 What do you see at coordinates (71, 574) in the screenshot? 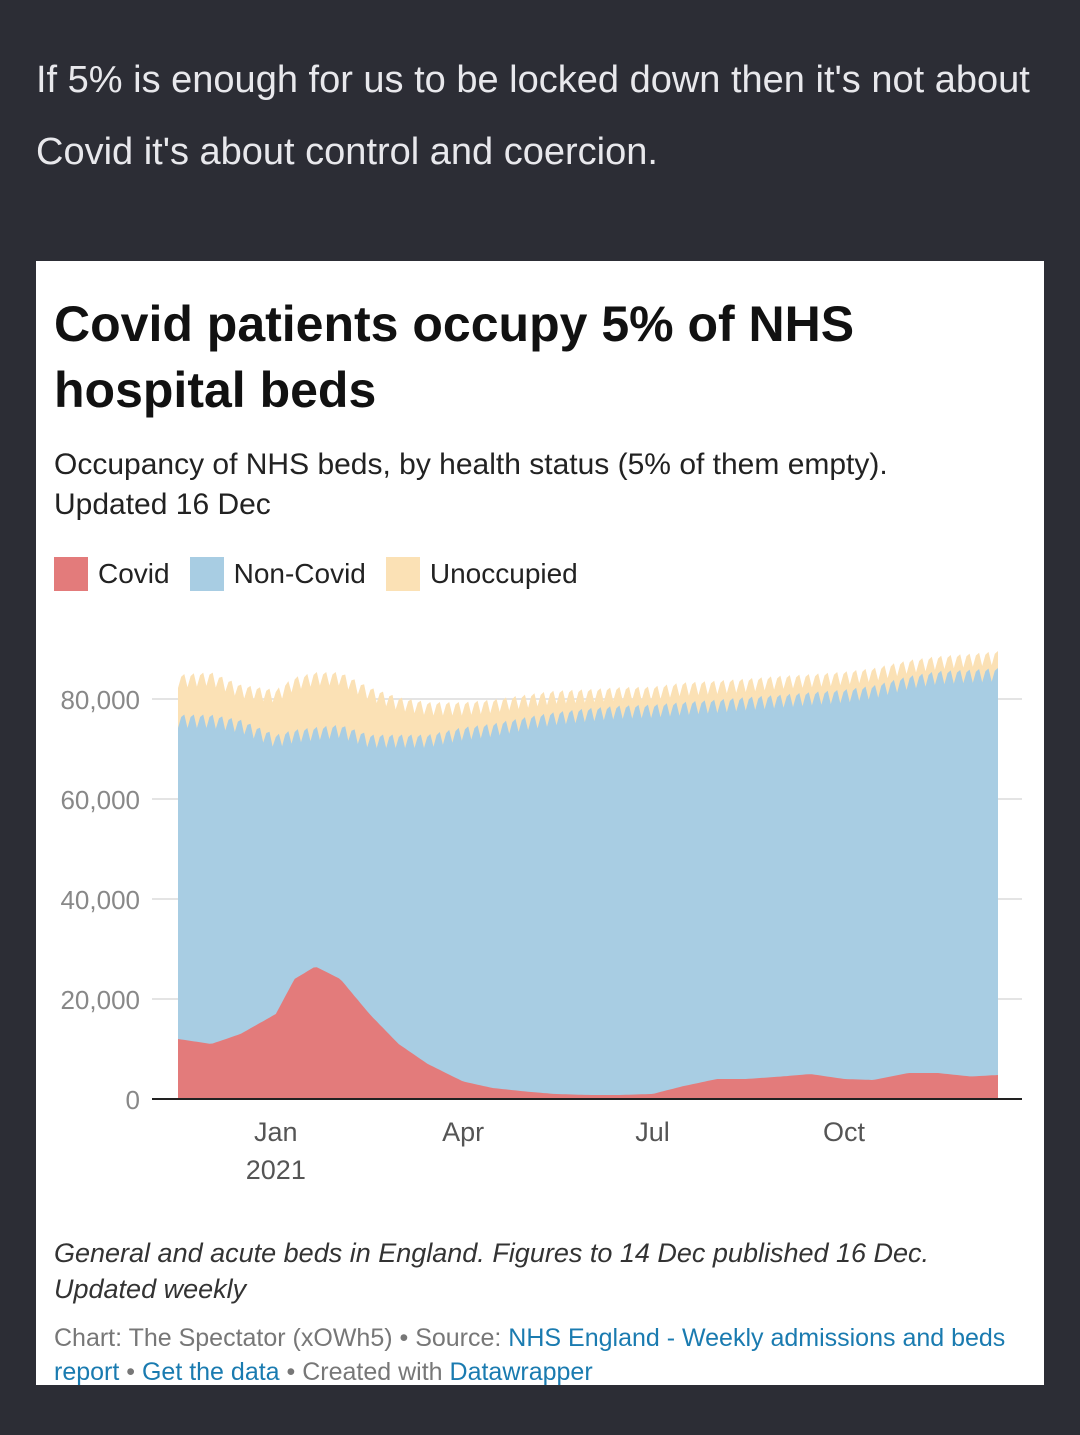
I see `legend-swatch-covid` at bounding box center [71, 574].